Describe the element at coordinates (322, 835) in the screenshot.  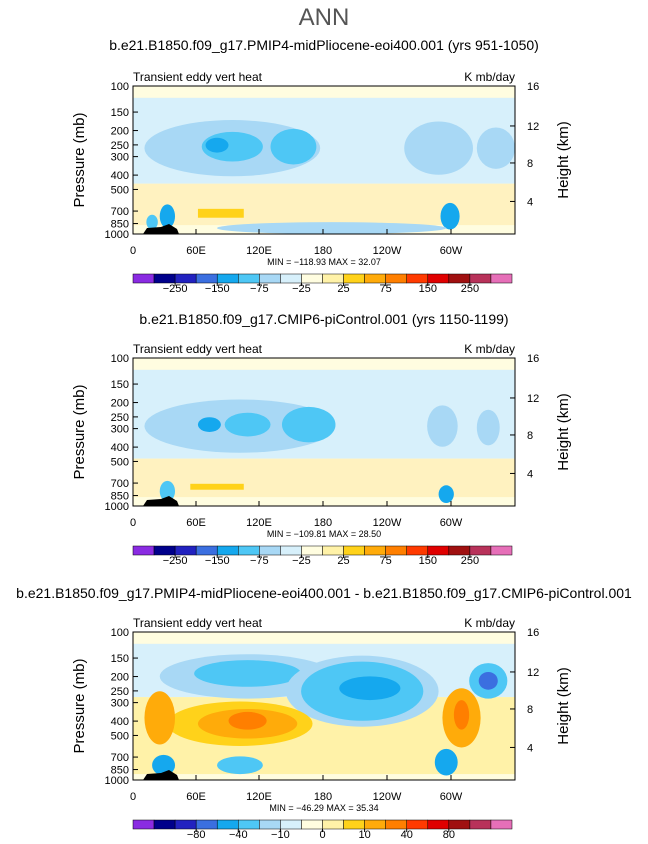
I see `colorbar-label: 0` at that location.